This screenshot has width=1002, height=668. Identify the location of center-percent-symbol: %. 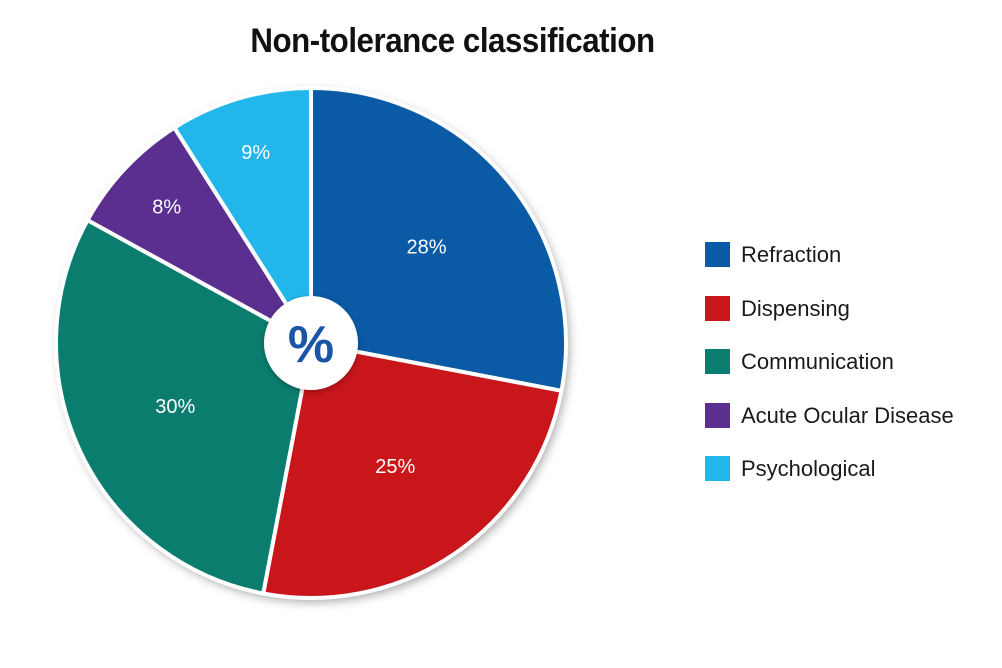
(311, 345).